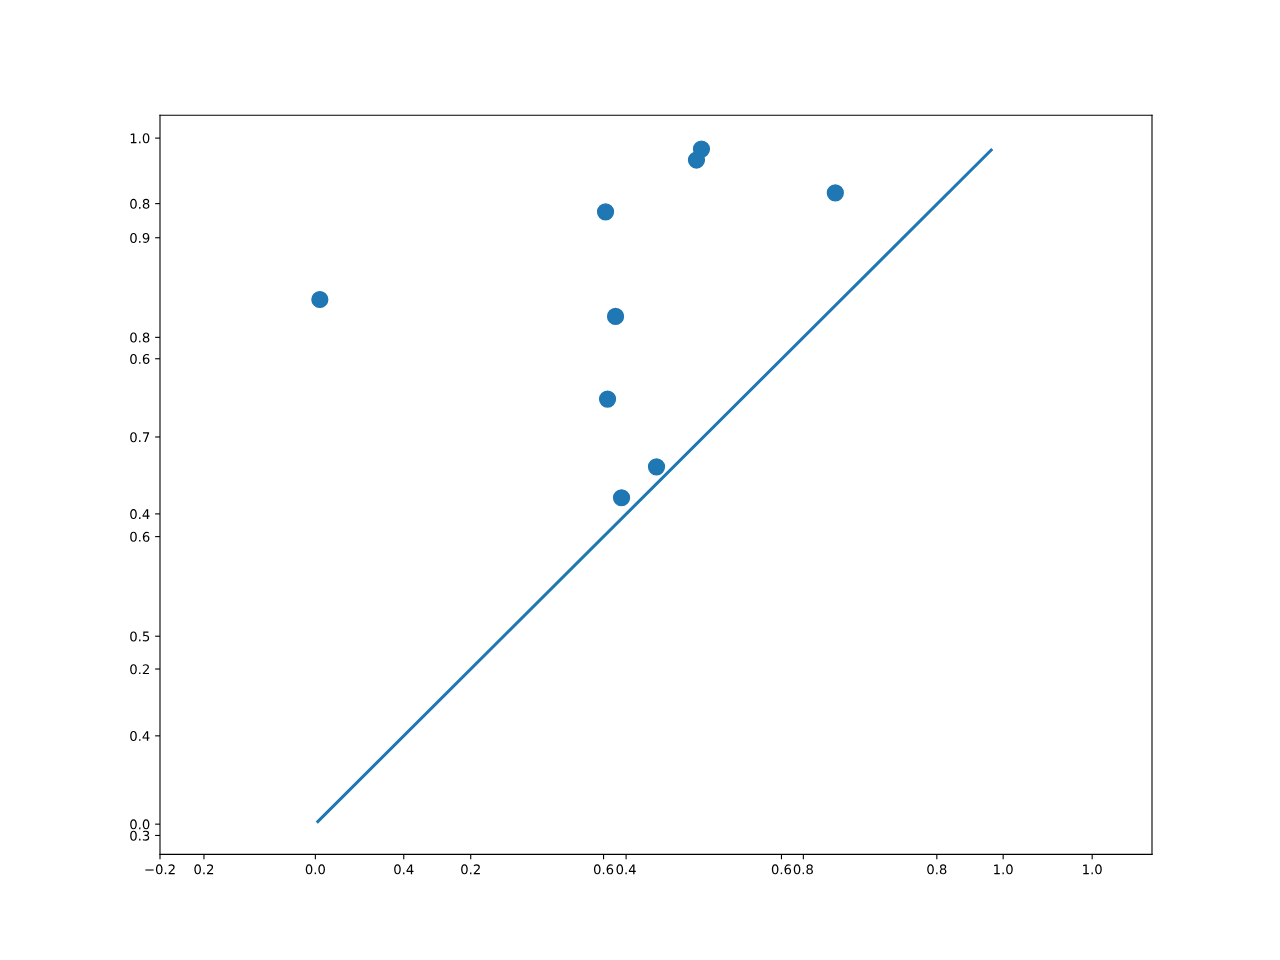  I want to click on y2-tick-label: 0.2, so click(139, 669).